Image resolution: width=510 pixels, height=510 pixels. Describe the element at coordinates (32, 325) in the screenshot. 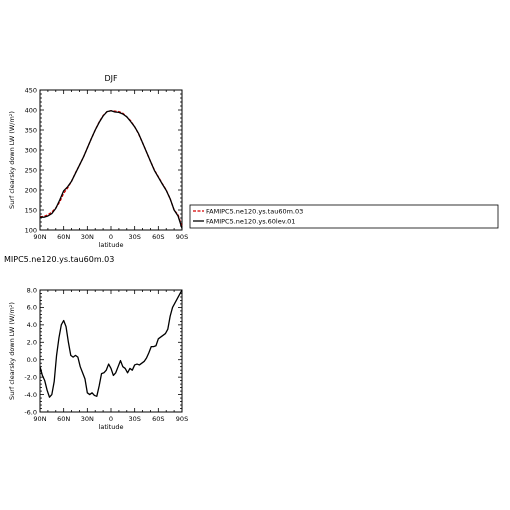

I see `bottom-y-tick-label: 4.0` at that location.